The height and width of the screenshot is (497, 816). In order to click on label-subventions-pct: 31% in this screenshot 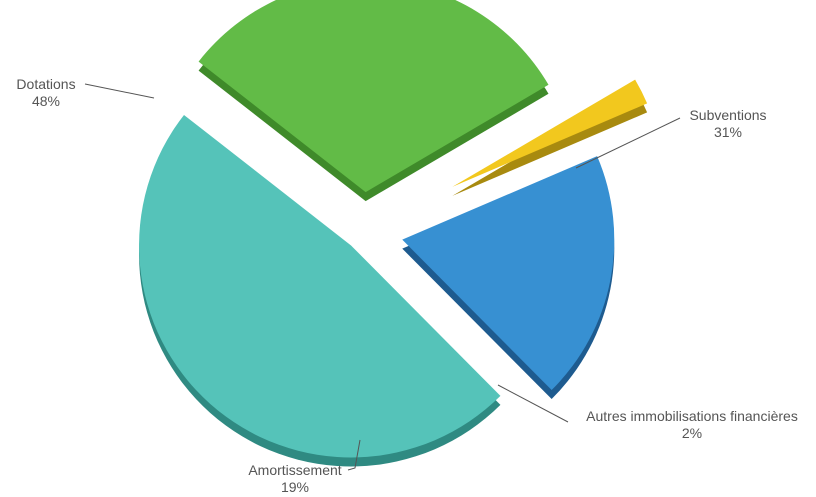, I will do `click(728, 132)`.